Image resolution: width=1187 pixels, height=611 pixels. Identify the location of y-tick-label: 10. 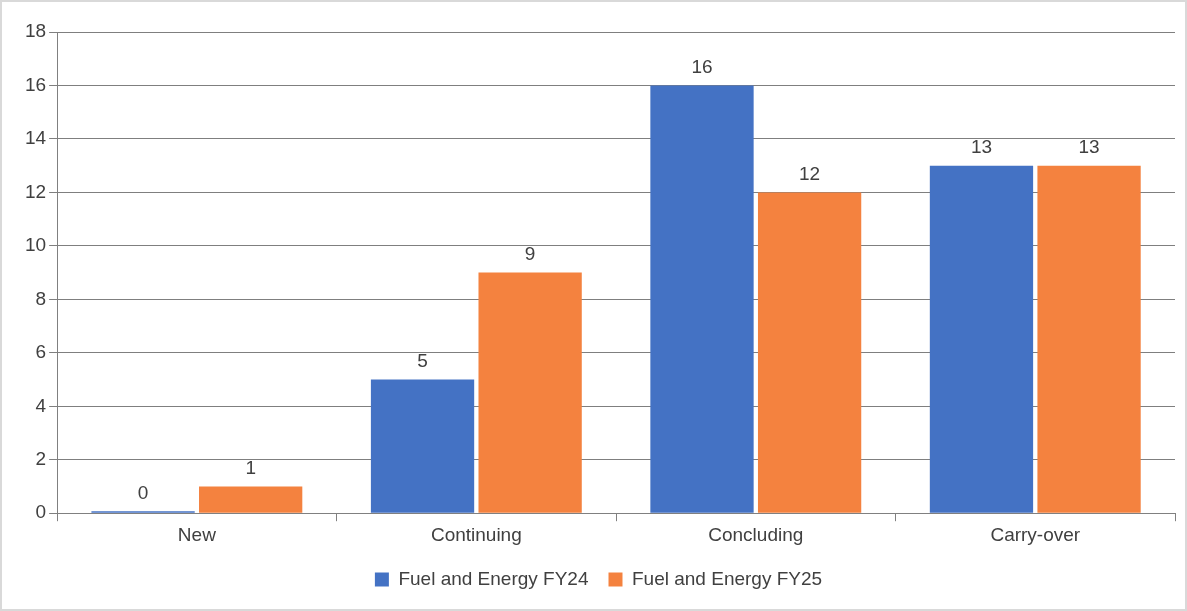
(35, 245).